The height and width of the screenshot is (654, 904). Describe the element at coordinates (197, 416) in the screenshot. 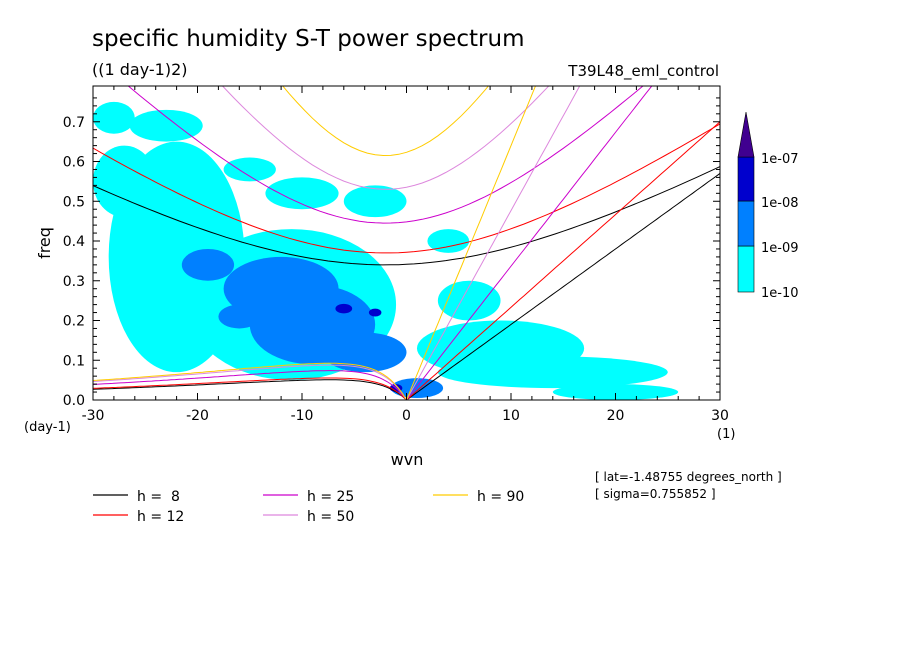

I see `x-tick-label: -20` at that location.